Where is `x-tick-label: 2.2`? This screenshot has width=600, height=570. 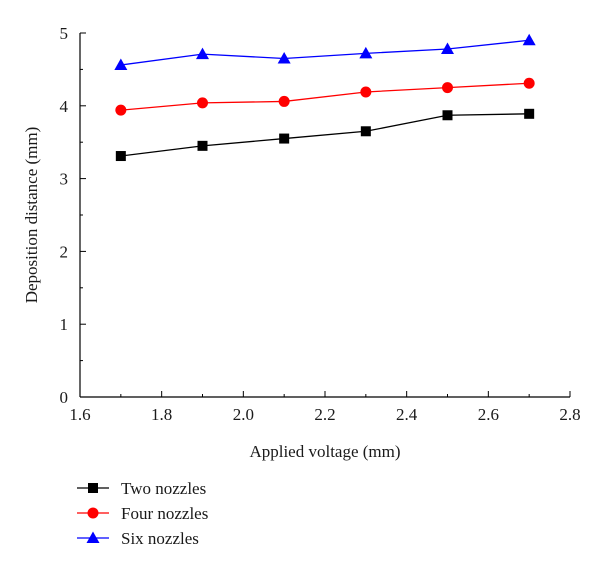 x-tick-label: 2.2 is located at coordinates (324, 414).